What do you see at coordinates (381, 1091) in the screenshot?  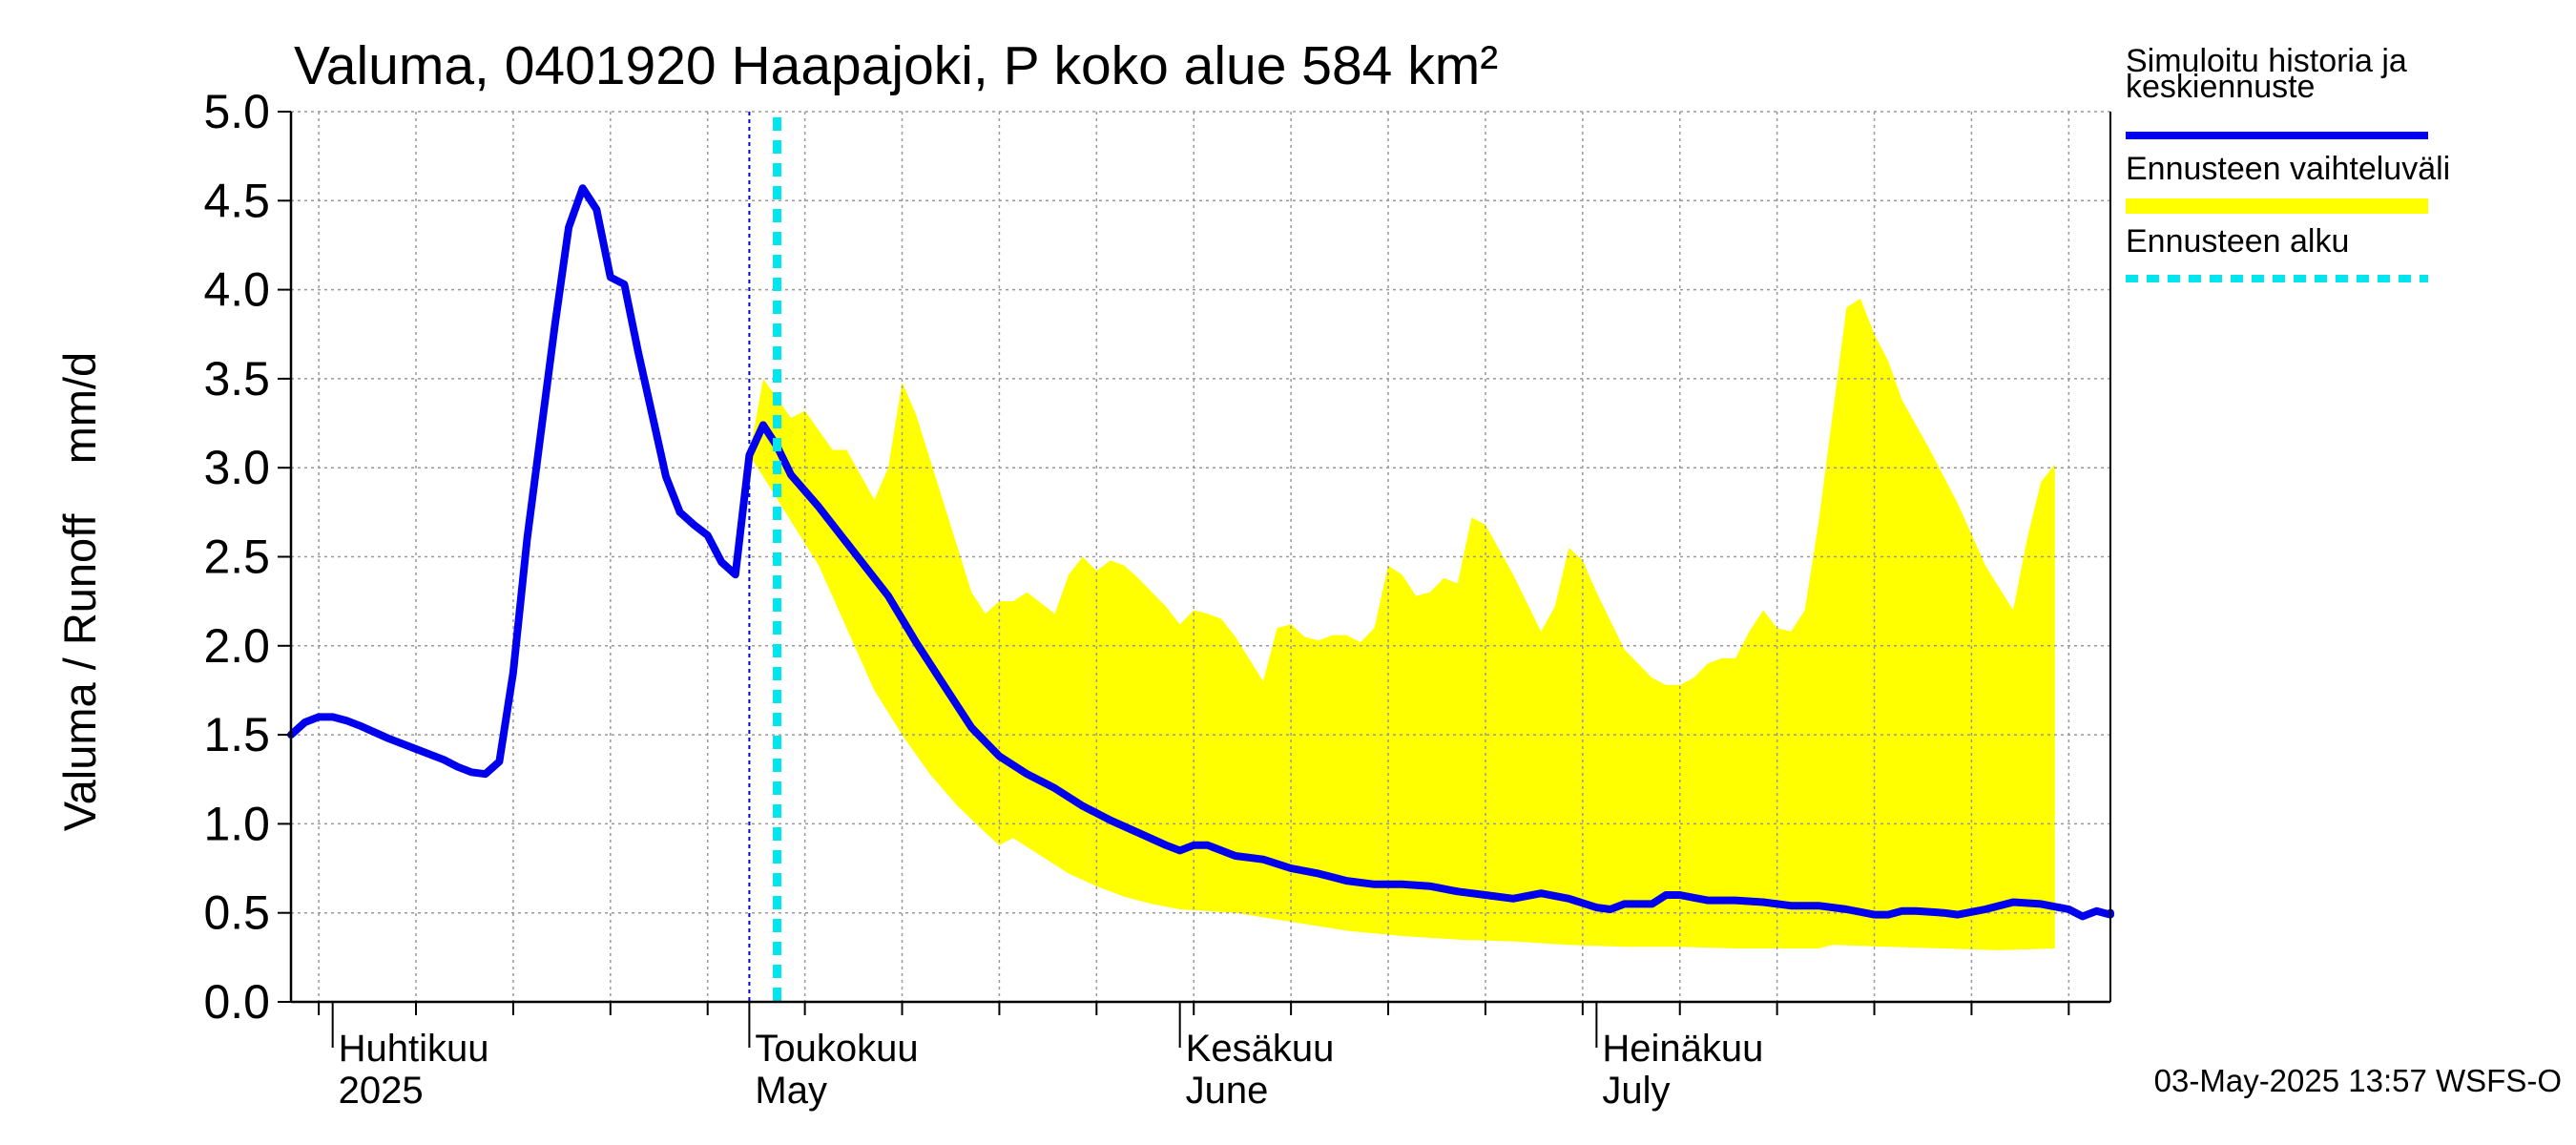 I see `month-label-secondary: 2025` at bounding box center [381, 1091].